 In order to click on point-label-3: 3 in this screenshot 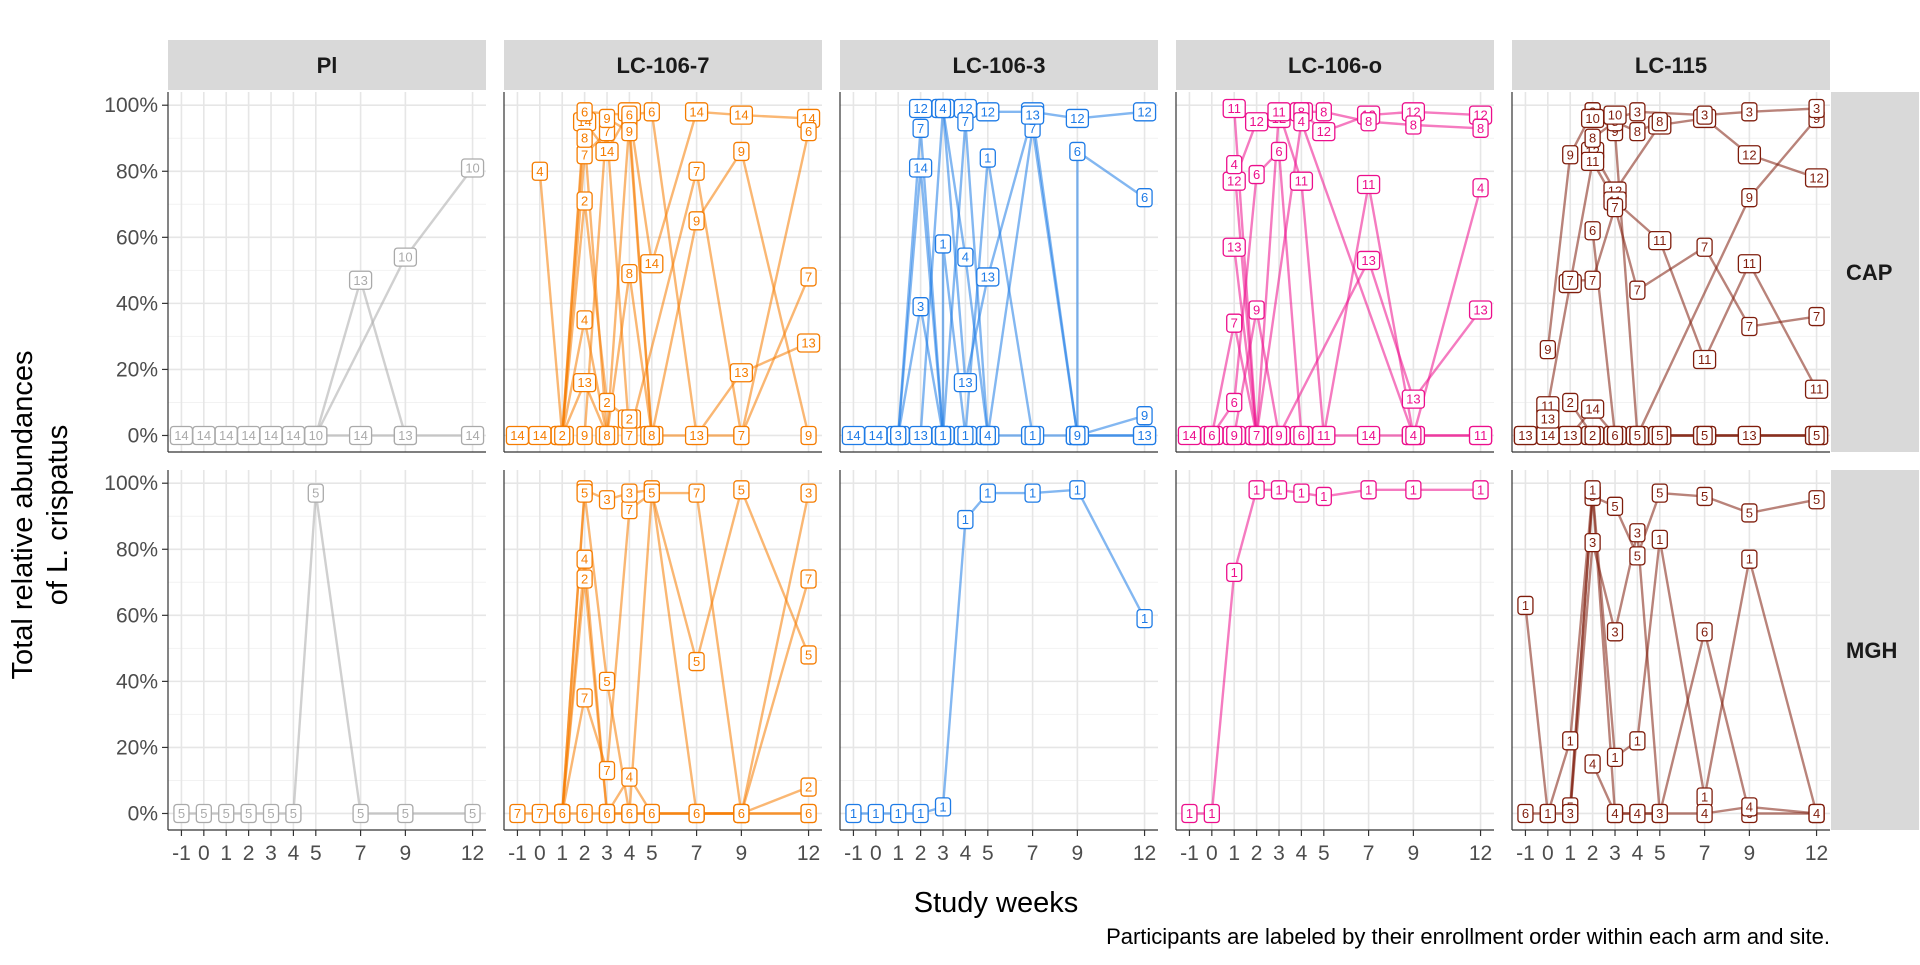, I will do `click(920, 307)`.